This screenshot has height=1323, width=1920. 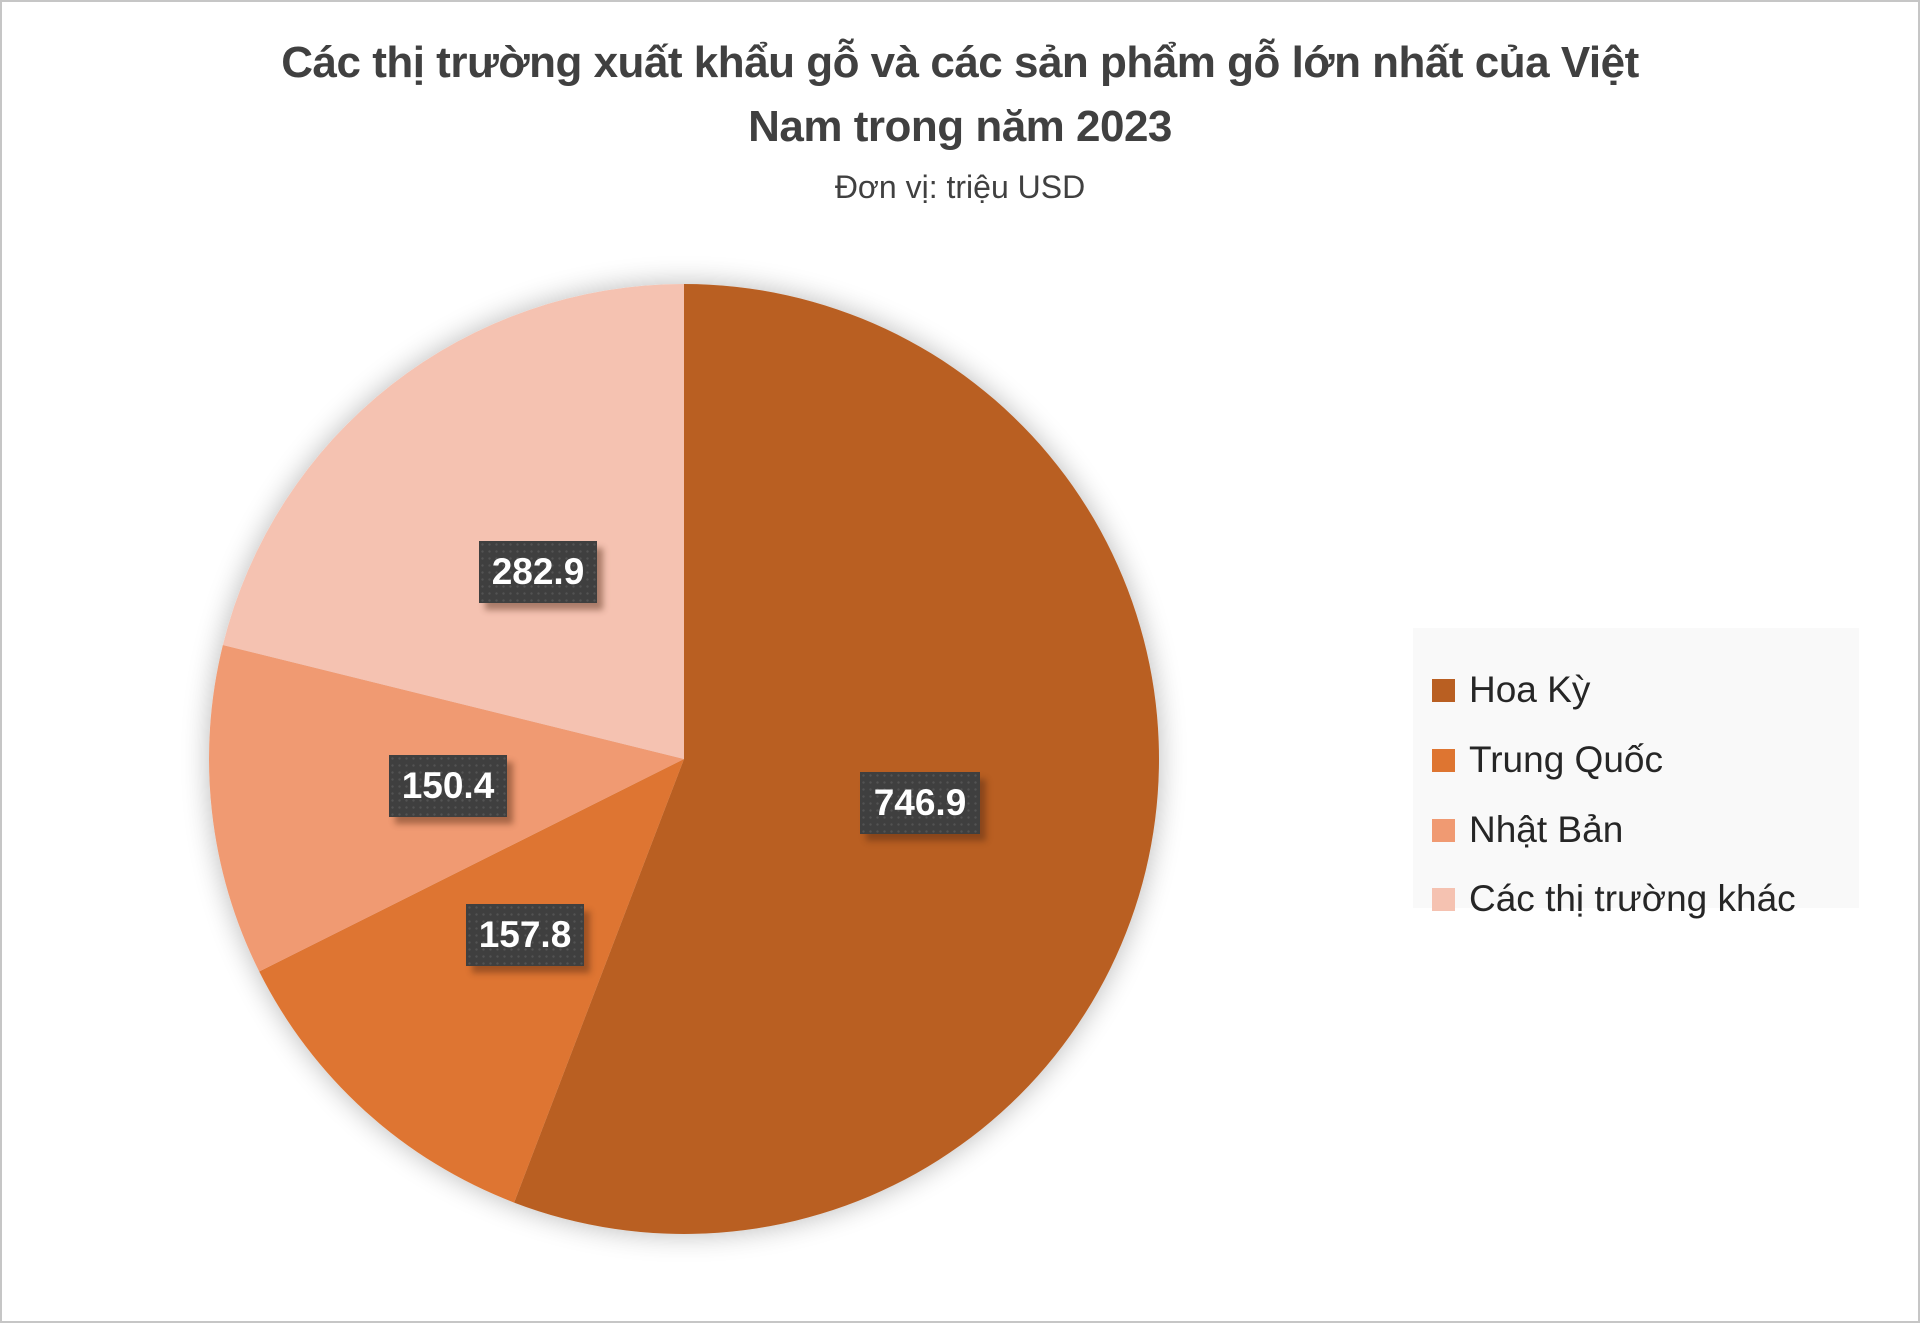 I want to click on legend-item-trung-quoc: Trung Quốc, so click(x=1547, y=760).